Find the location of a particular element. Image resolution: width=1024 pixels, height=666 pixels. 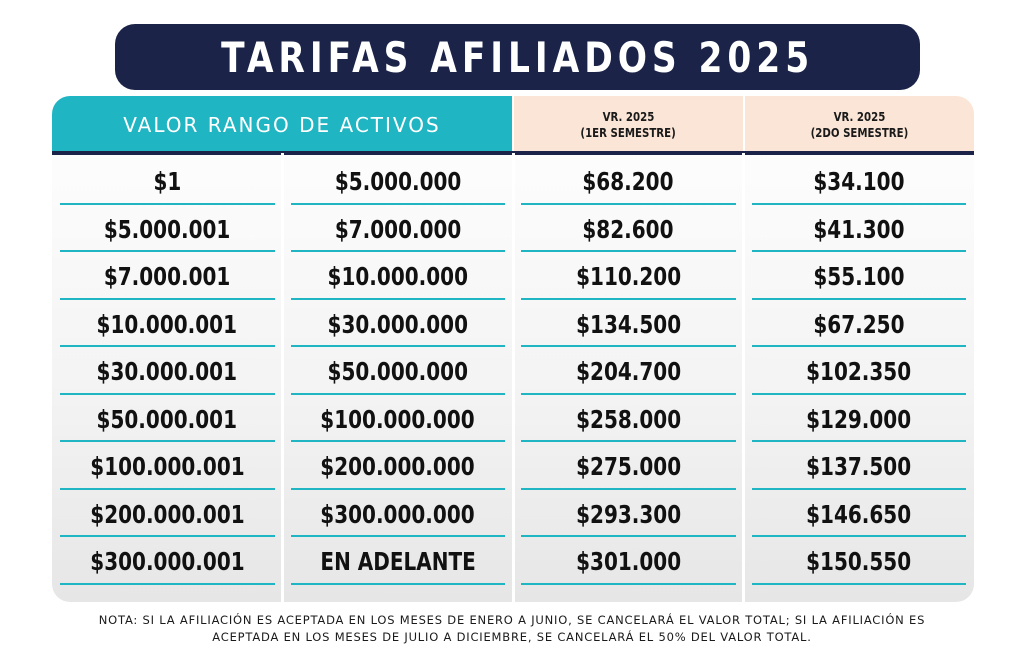

table-row: $10.000.001 $30.000.000 $134.500 $67.250 is located at coordinates (513, 325).